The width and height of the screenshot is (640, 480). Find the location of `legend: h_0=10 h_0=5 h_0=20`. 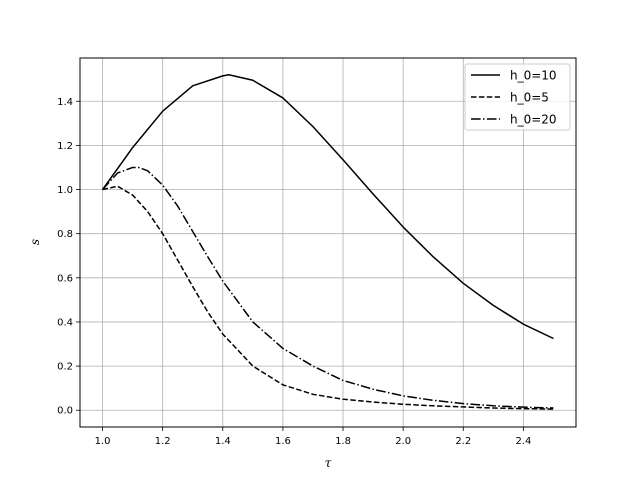

legend: h_0=10 h_0=5 h_0=20 is located at coordinates (517, 97).